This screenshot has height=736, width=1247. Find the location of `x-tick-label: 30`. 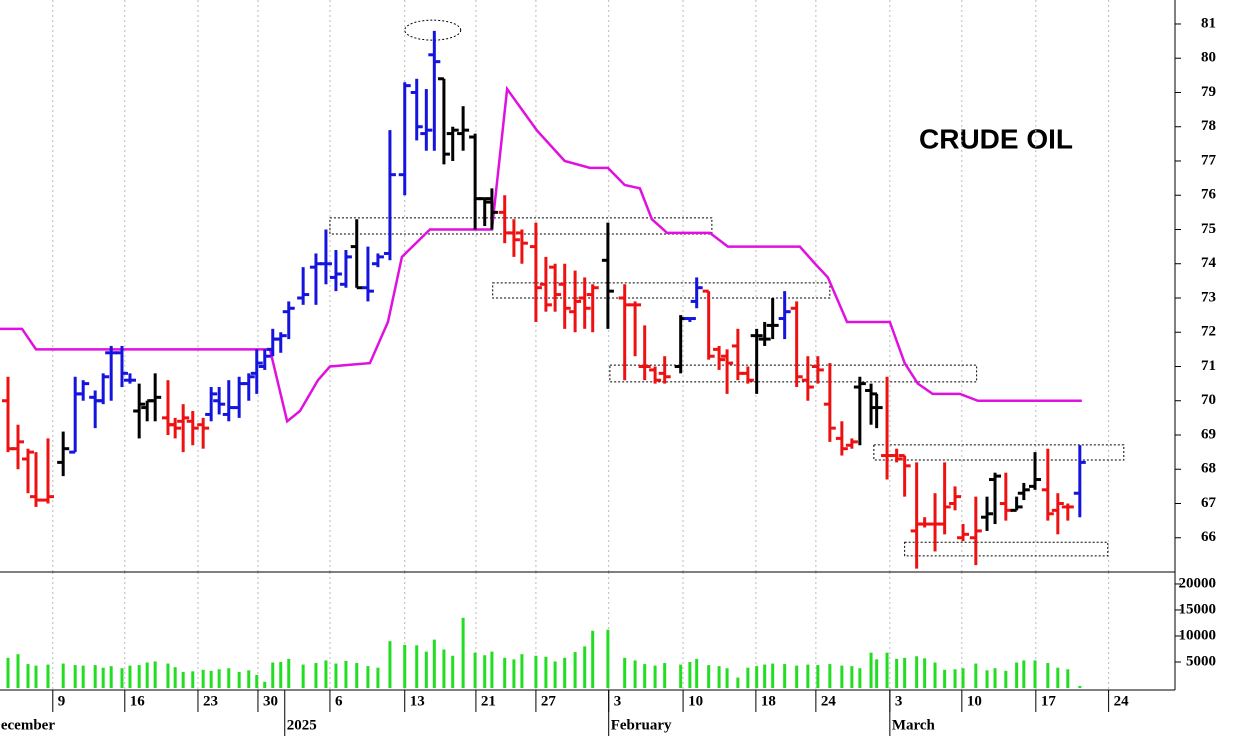

x-tick-label: 30 is located at coordinates (270, 701).